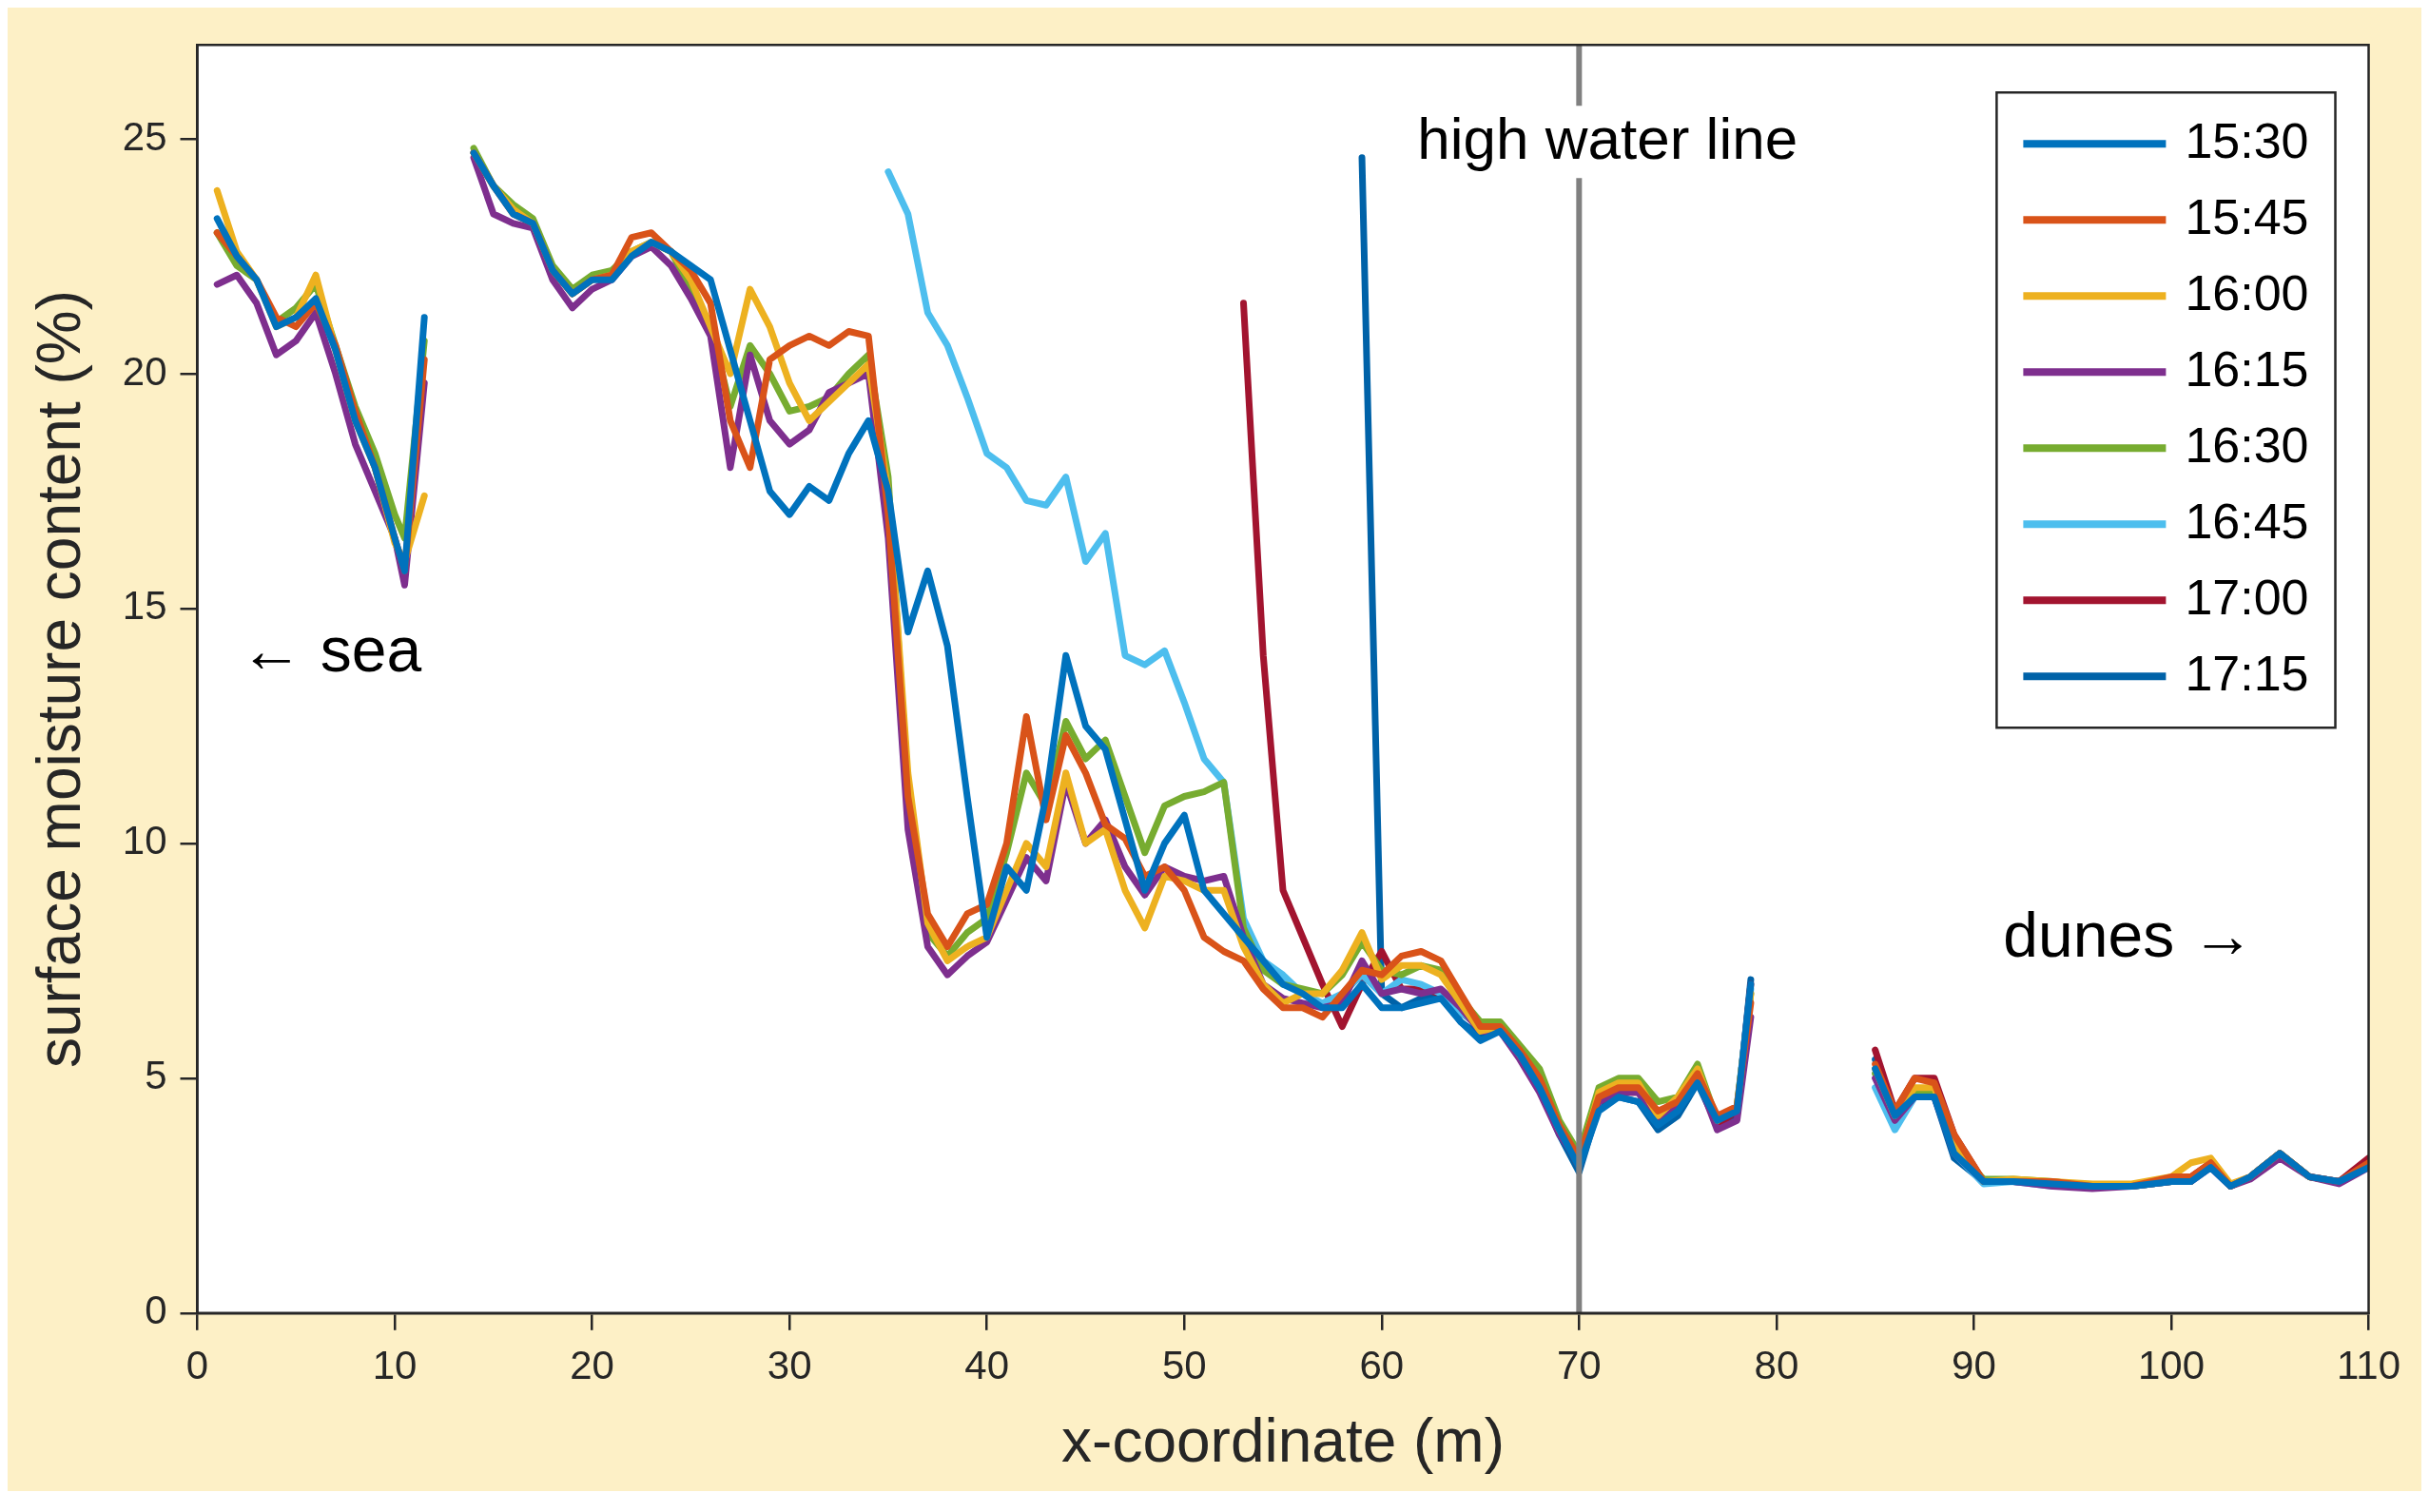  I want to click on annotation: ← sea, so click(331, 649).